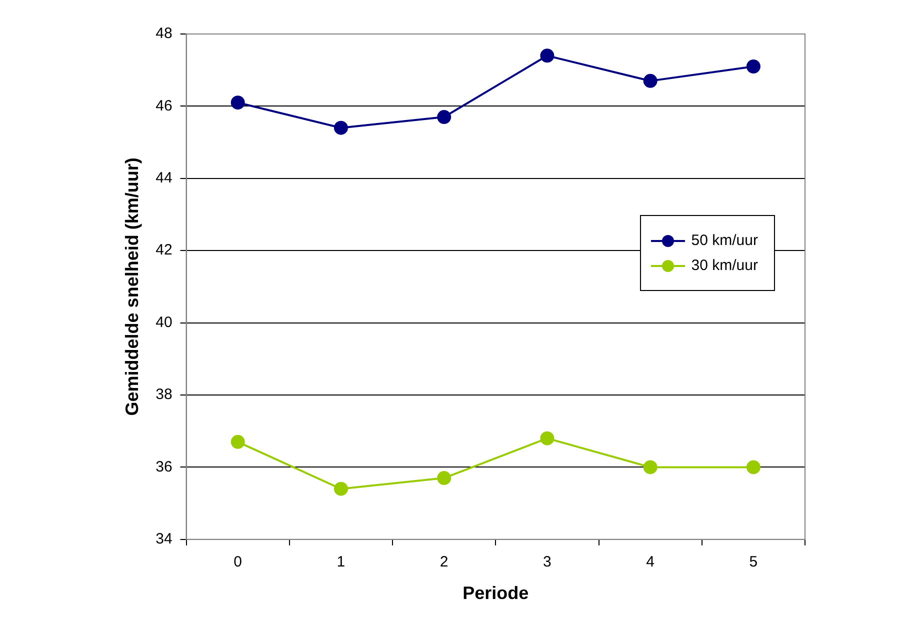 This screenshot has width=913, height=617. What do you see at coordinates (164, 539) in the screenshot?
I see `y-tick-label: 34` at bounding box center [164, 539].